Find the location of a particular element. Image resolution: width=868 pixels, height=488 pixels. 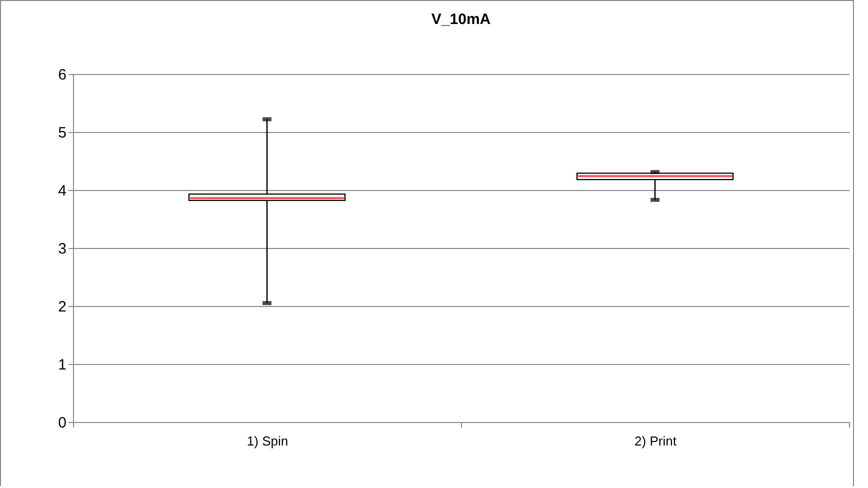

y-tick-label: 5 is located at coordinates (62, 133).